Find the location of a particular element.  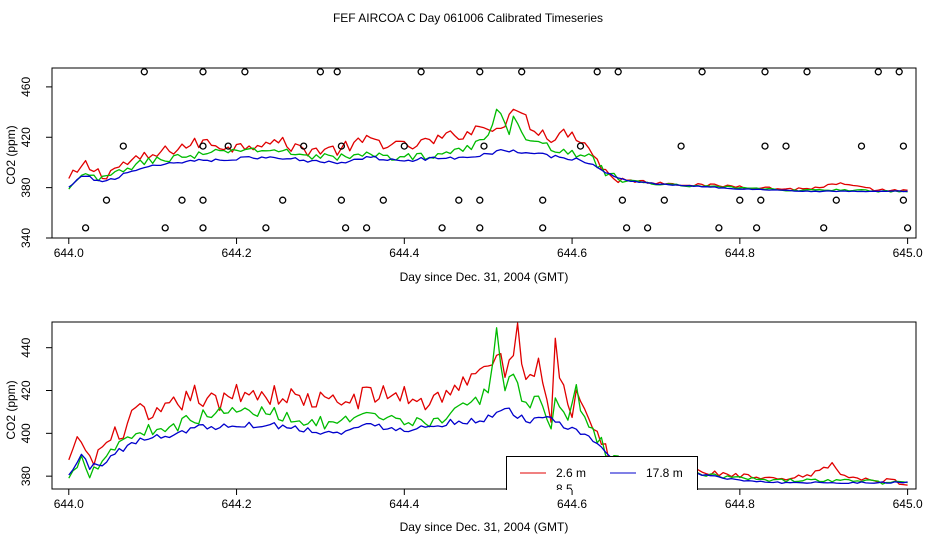

panel-bottom-ylabel: CO2 (ppm) is located at coordinates (11, 409).